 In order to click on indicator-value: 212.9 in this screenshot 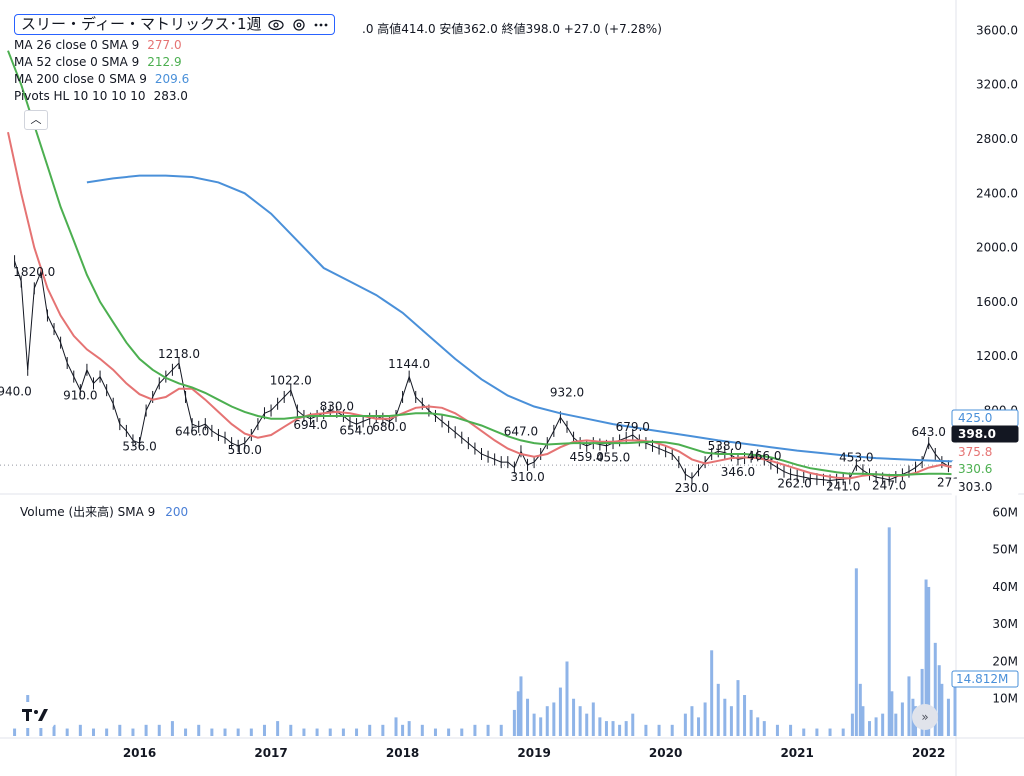, I will do `click(164, 62)`.